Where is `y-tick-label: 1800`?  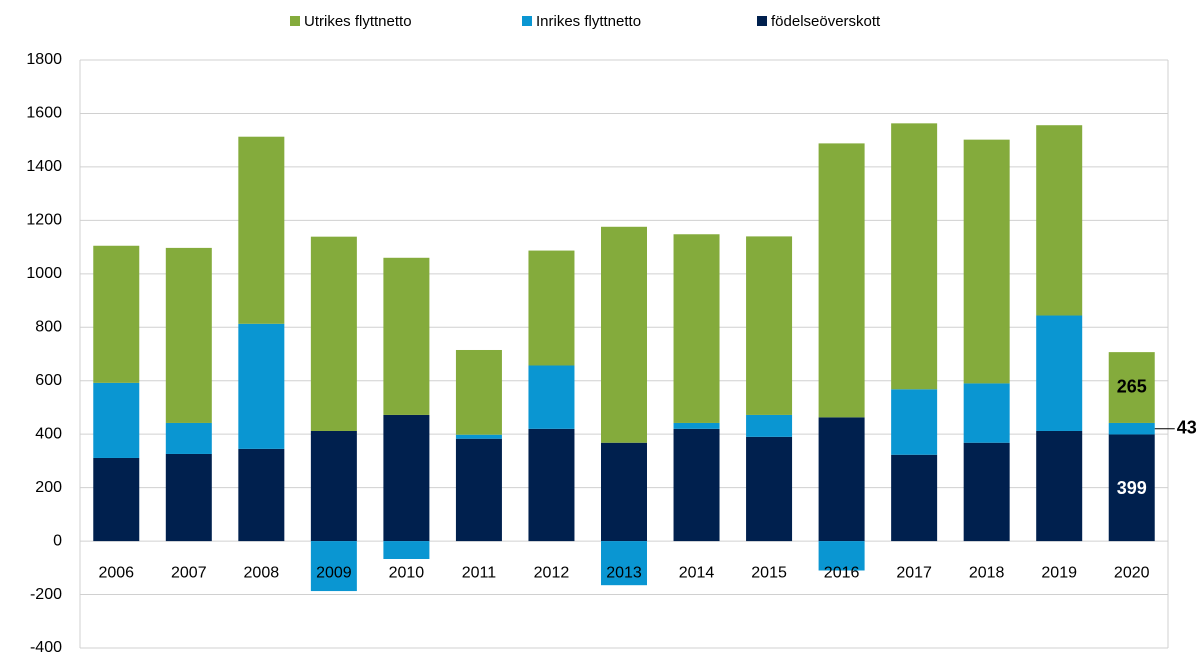
y-tick-label: 1800 is located at coordinates (44, 59).